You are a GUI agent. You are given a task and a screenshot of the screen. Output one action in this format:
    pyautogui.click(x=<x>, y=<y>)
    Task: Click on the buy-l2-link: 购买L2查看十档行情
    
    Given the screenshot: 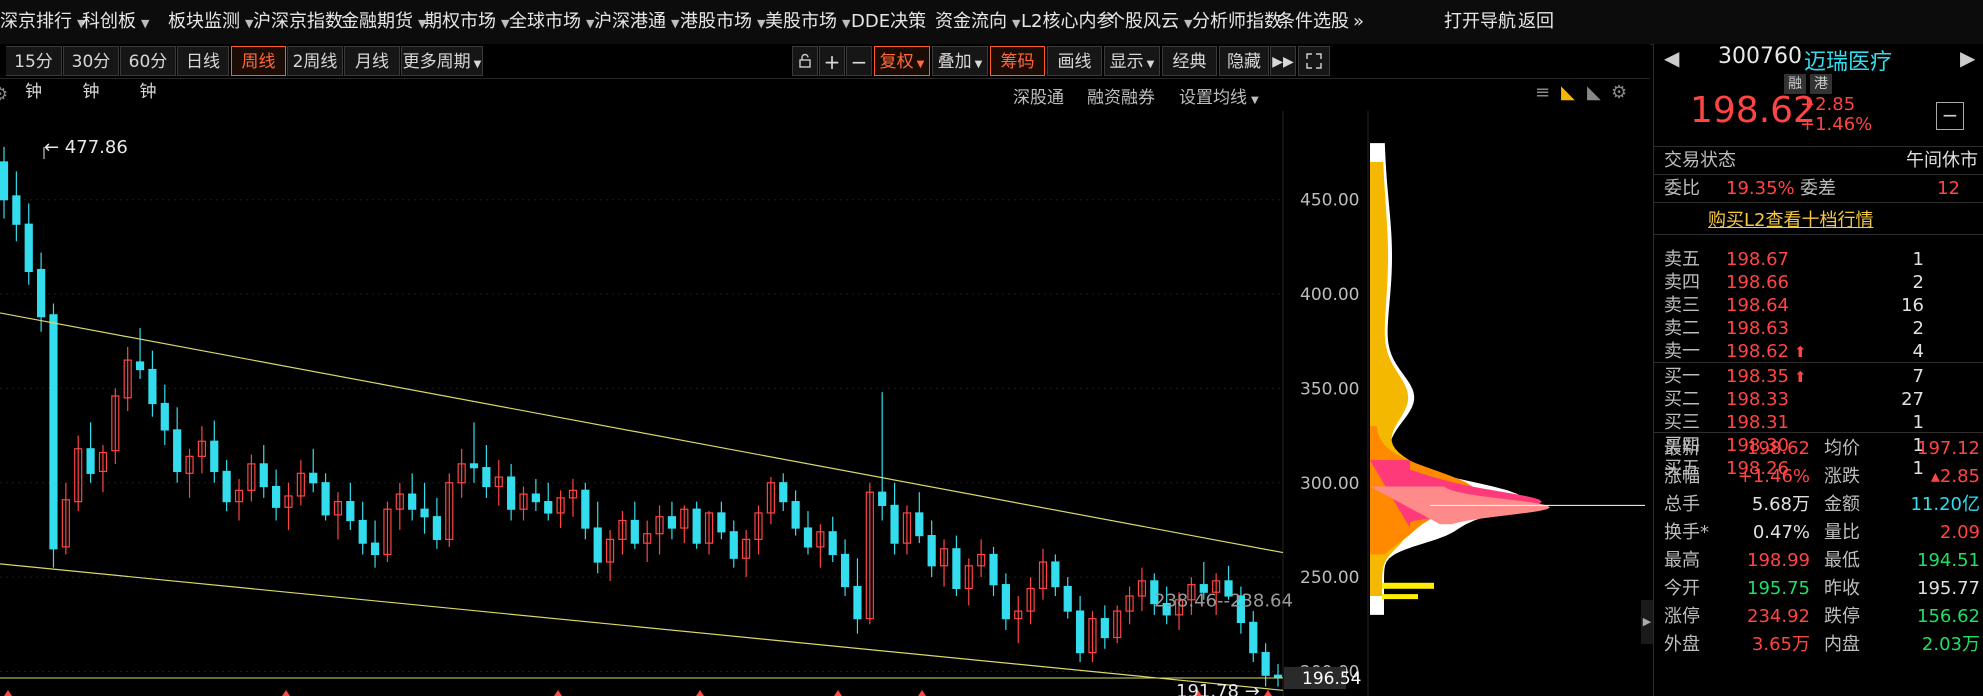 What is the action you would take?
    pyautogui.click(x=1791, y=220)
    